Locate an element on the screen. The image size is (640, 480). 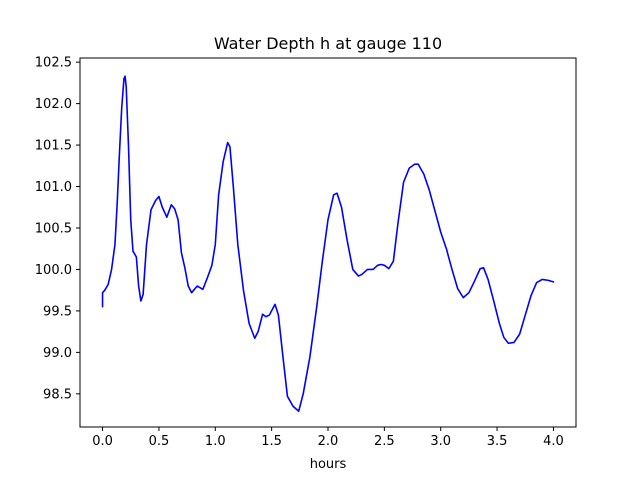
x-tick-label: 0.5 is located at coordinates (159, 441).